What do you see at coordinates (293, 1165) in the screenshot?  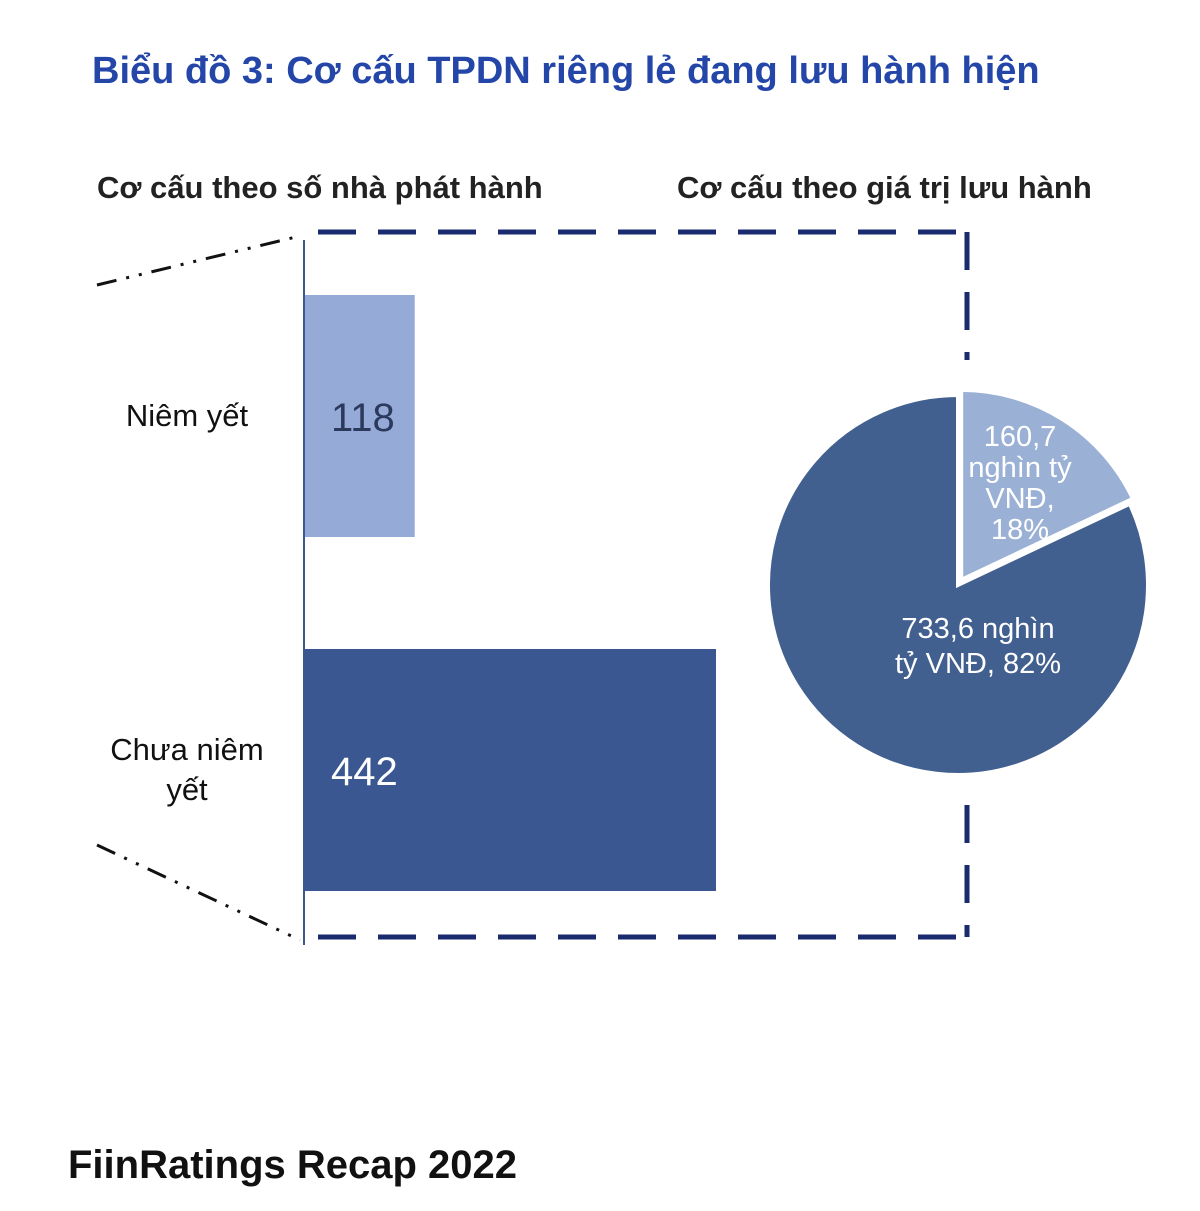 I see `footer-source: FiinRatings Recap 2022` at bounding box center [293, 1165].